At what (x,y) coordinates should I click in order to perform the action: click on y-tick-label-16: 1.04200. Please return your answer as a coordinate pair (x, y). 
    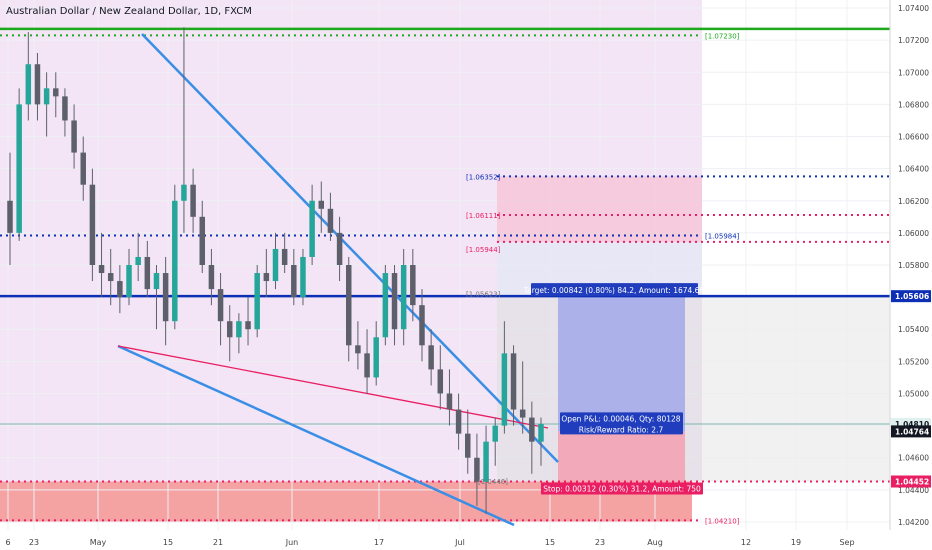
    Looking at the image, I should click on (913, 522).